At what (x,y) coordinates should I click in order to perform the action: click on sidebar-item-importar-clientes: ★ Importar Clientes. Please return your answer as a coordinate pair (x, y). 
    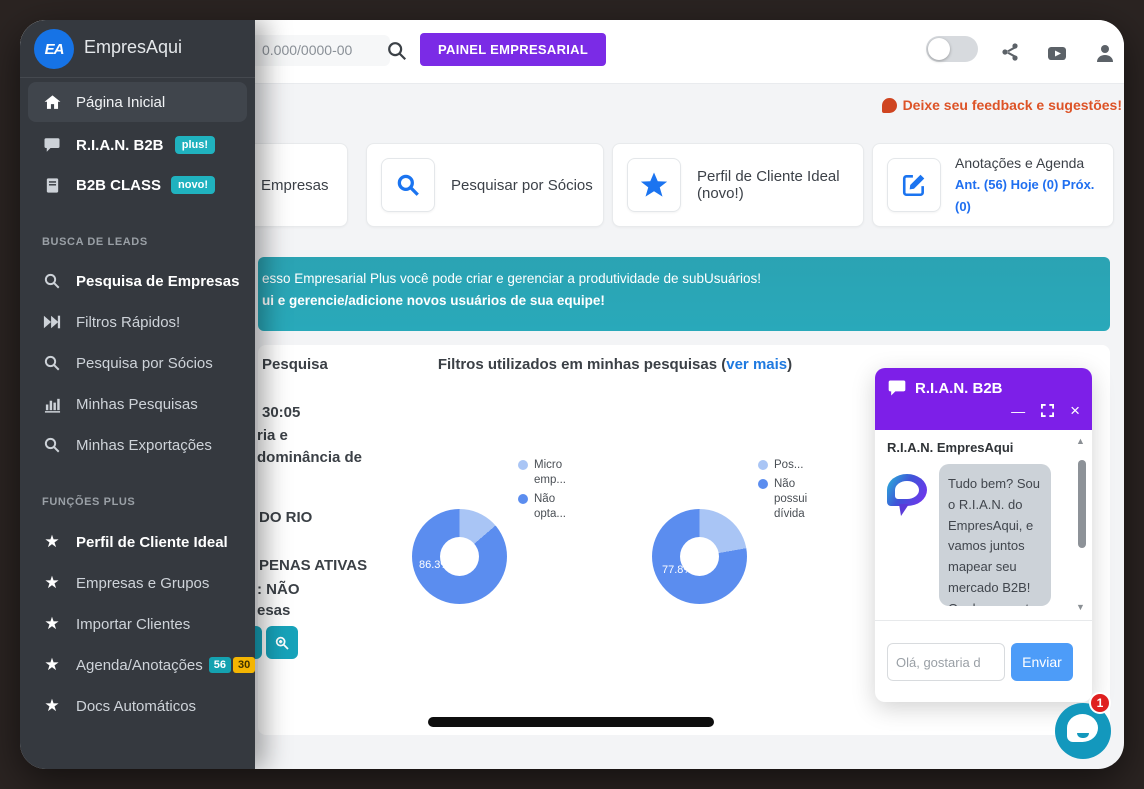
    Looking at the image, I should click on (137, 624).